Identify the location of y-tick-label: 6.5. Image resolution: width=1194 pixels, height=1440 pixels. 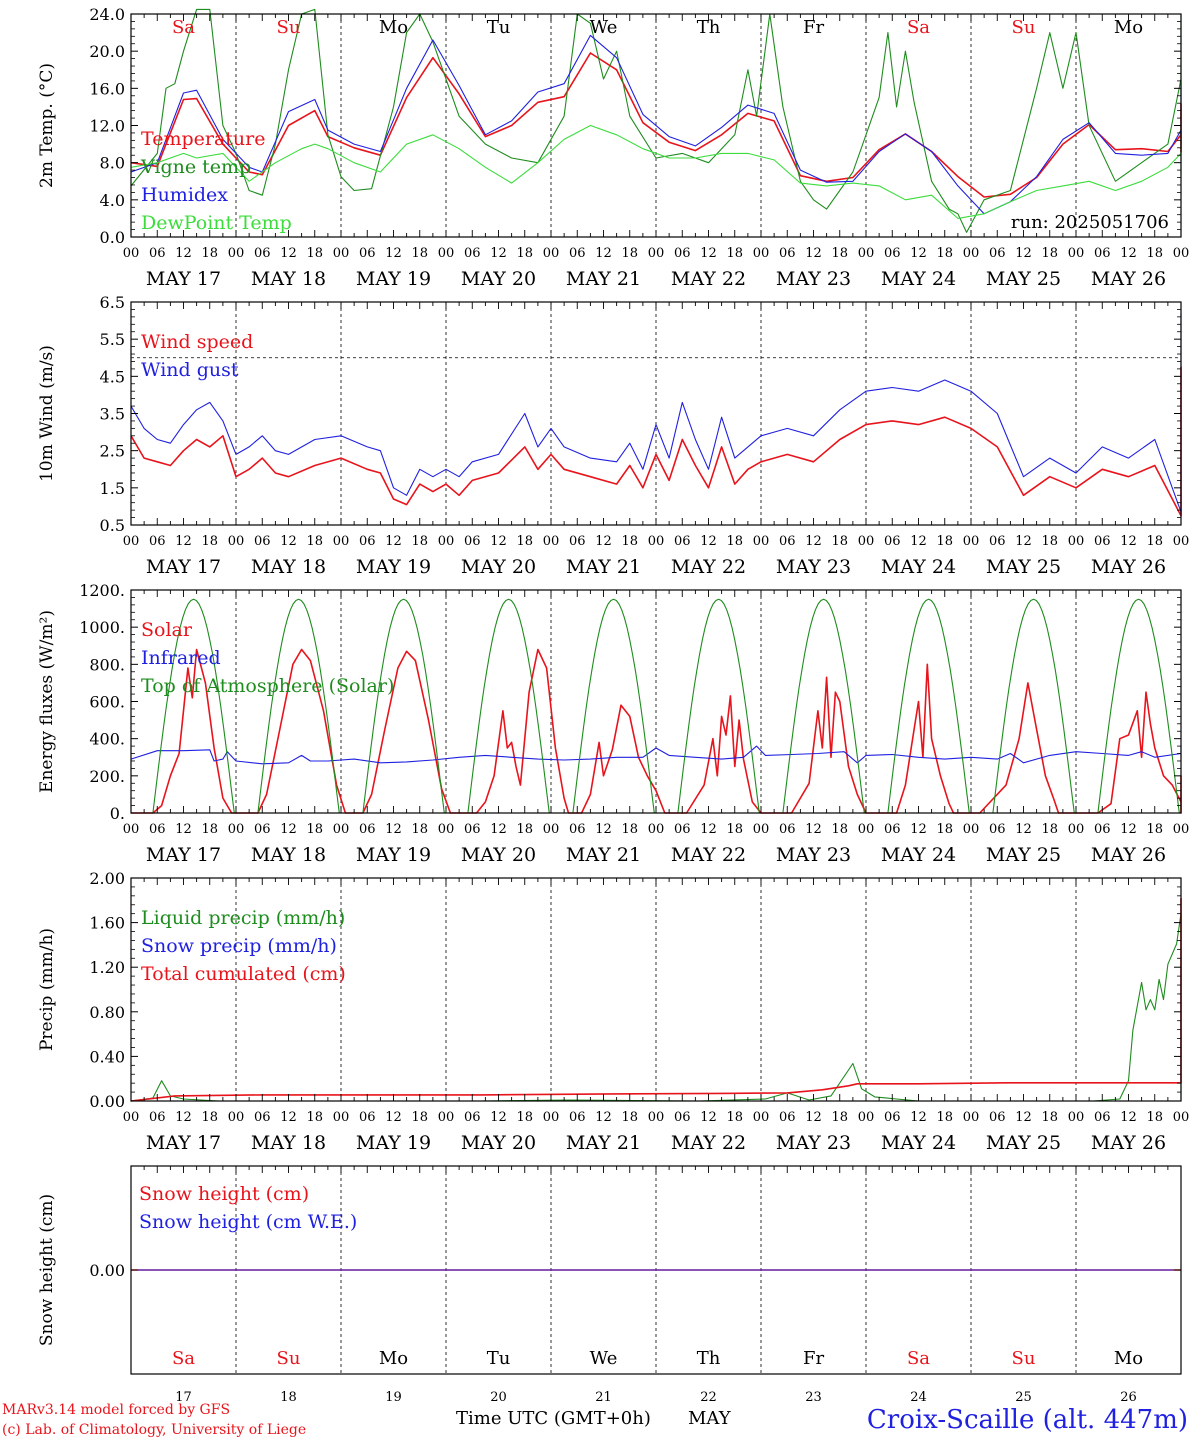
(112, 302).